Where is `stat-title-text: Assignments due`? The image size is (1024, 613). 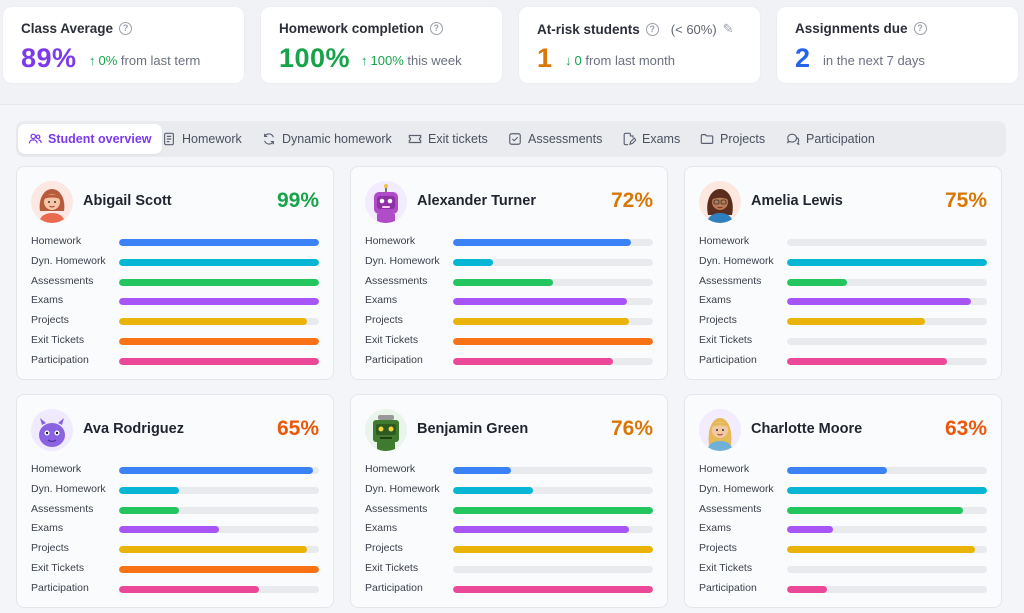 stat-title-text: Assignments due is located at coordinates (851, 28).